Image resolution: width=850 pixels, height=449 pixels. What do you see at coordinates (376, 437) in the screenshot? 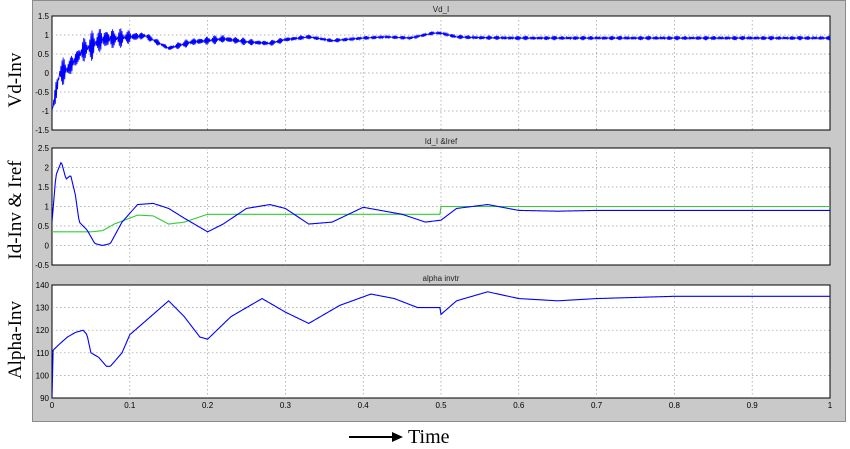
I see `time-arrow-icon` at bounding box center [376, 437].